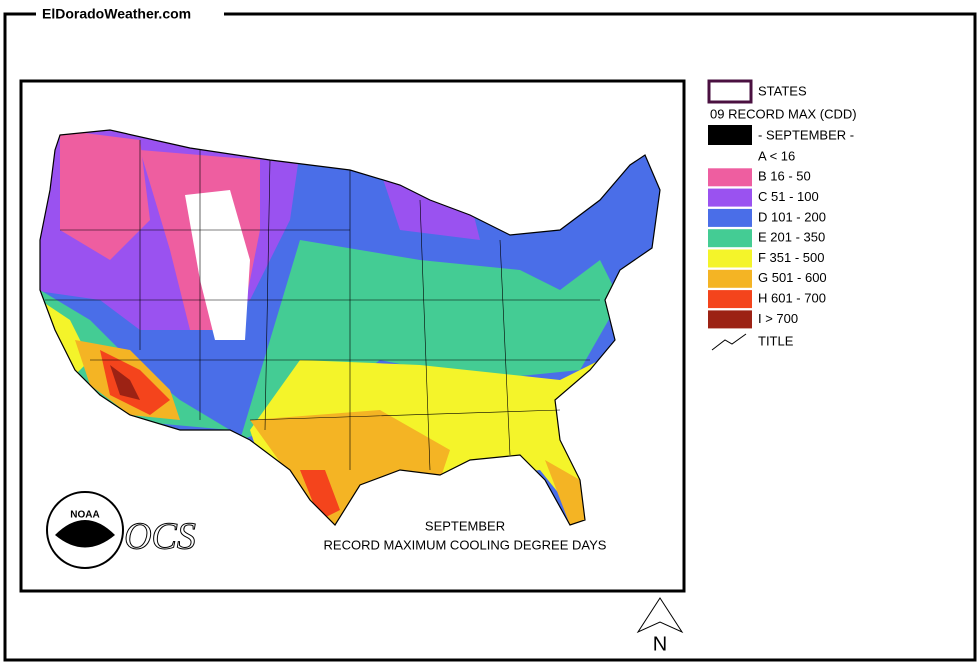 This screenshot has height=667, width=980. I want to click on north-label: N, so click(660, 644).